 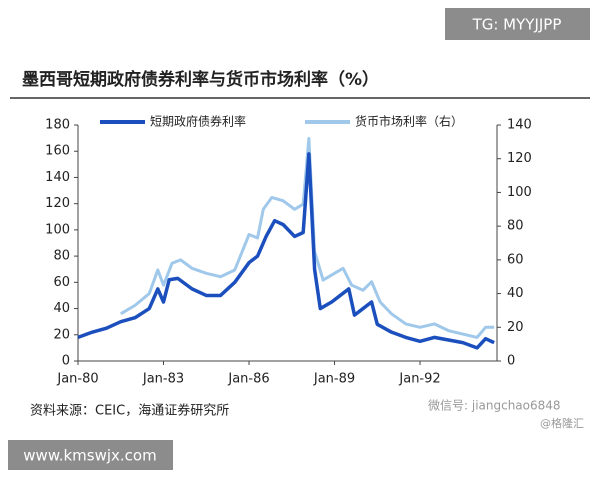 What do you see at coordinates (519, 125) in the screenshot?
I see `y2-tick-label: 140` at bounding box center [519, 125].